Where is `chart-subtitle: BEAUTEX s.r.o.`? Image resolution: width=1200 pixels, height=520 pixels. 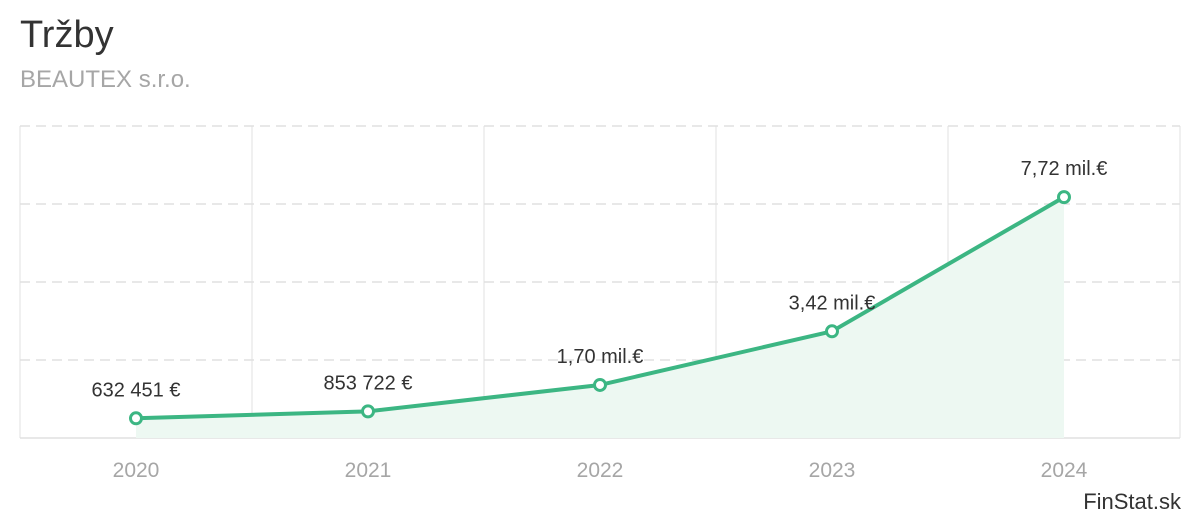
chart-subtitle: BEAUTEX s.r.o. is located at coordinates (105, 79).